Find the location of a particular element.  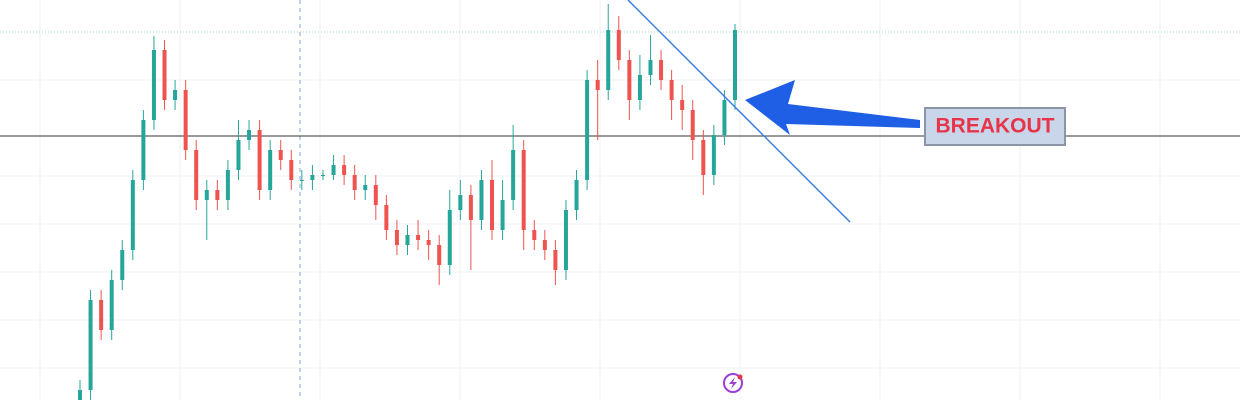

annotation-box is located at coordinates (995, 126).